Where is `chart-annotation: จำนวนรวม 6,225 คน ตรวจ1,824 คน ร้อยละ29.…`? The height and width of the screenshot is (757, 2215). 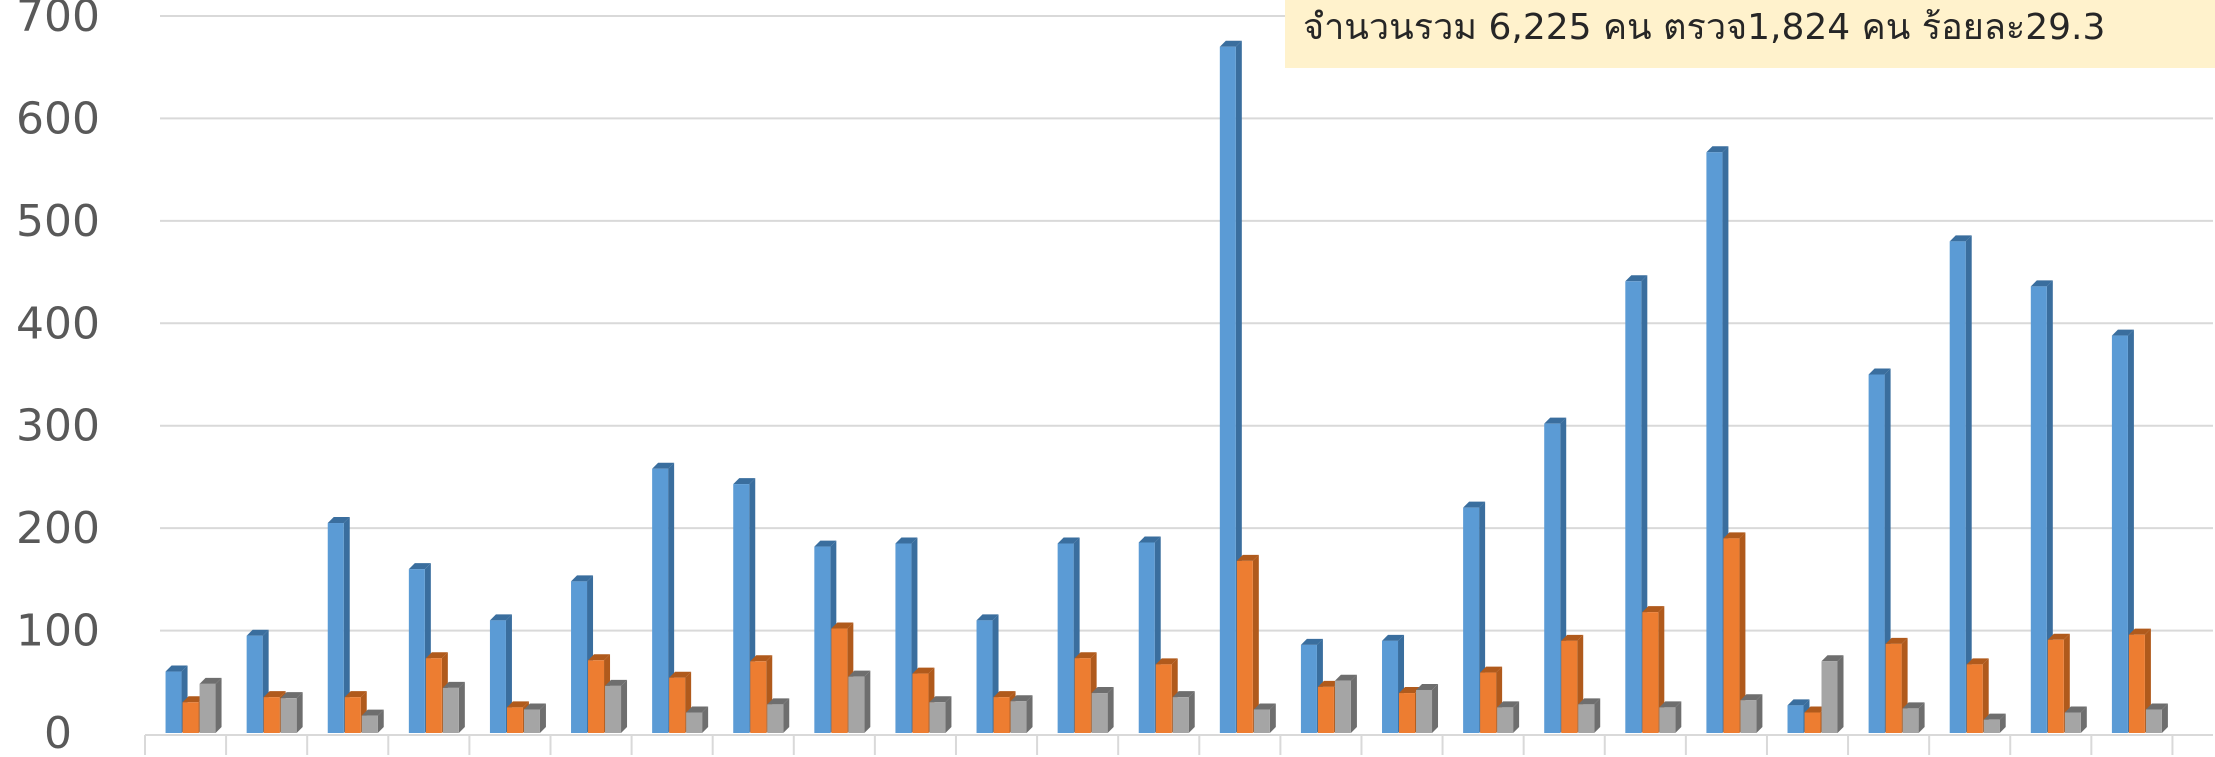 chart-annotation: จำนวนรวม 6,225 คน ตรวจ1,824 คน ร้อยละ29.… is located at coordinates (1750, 34).